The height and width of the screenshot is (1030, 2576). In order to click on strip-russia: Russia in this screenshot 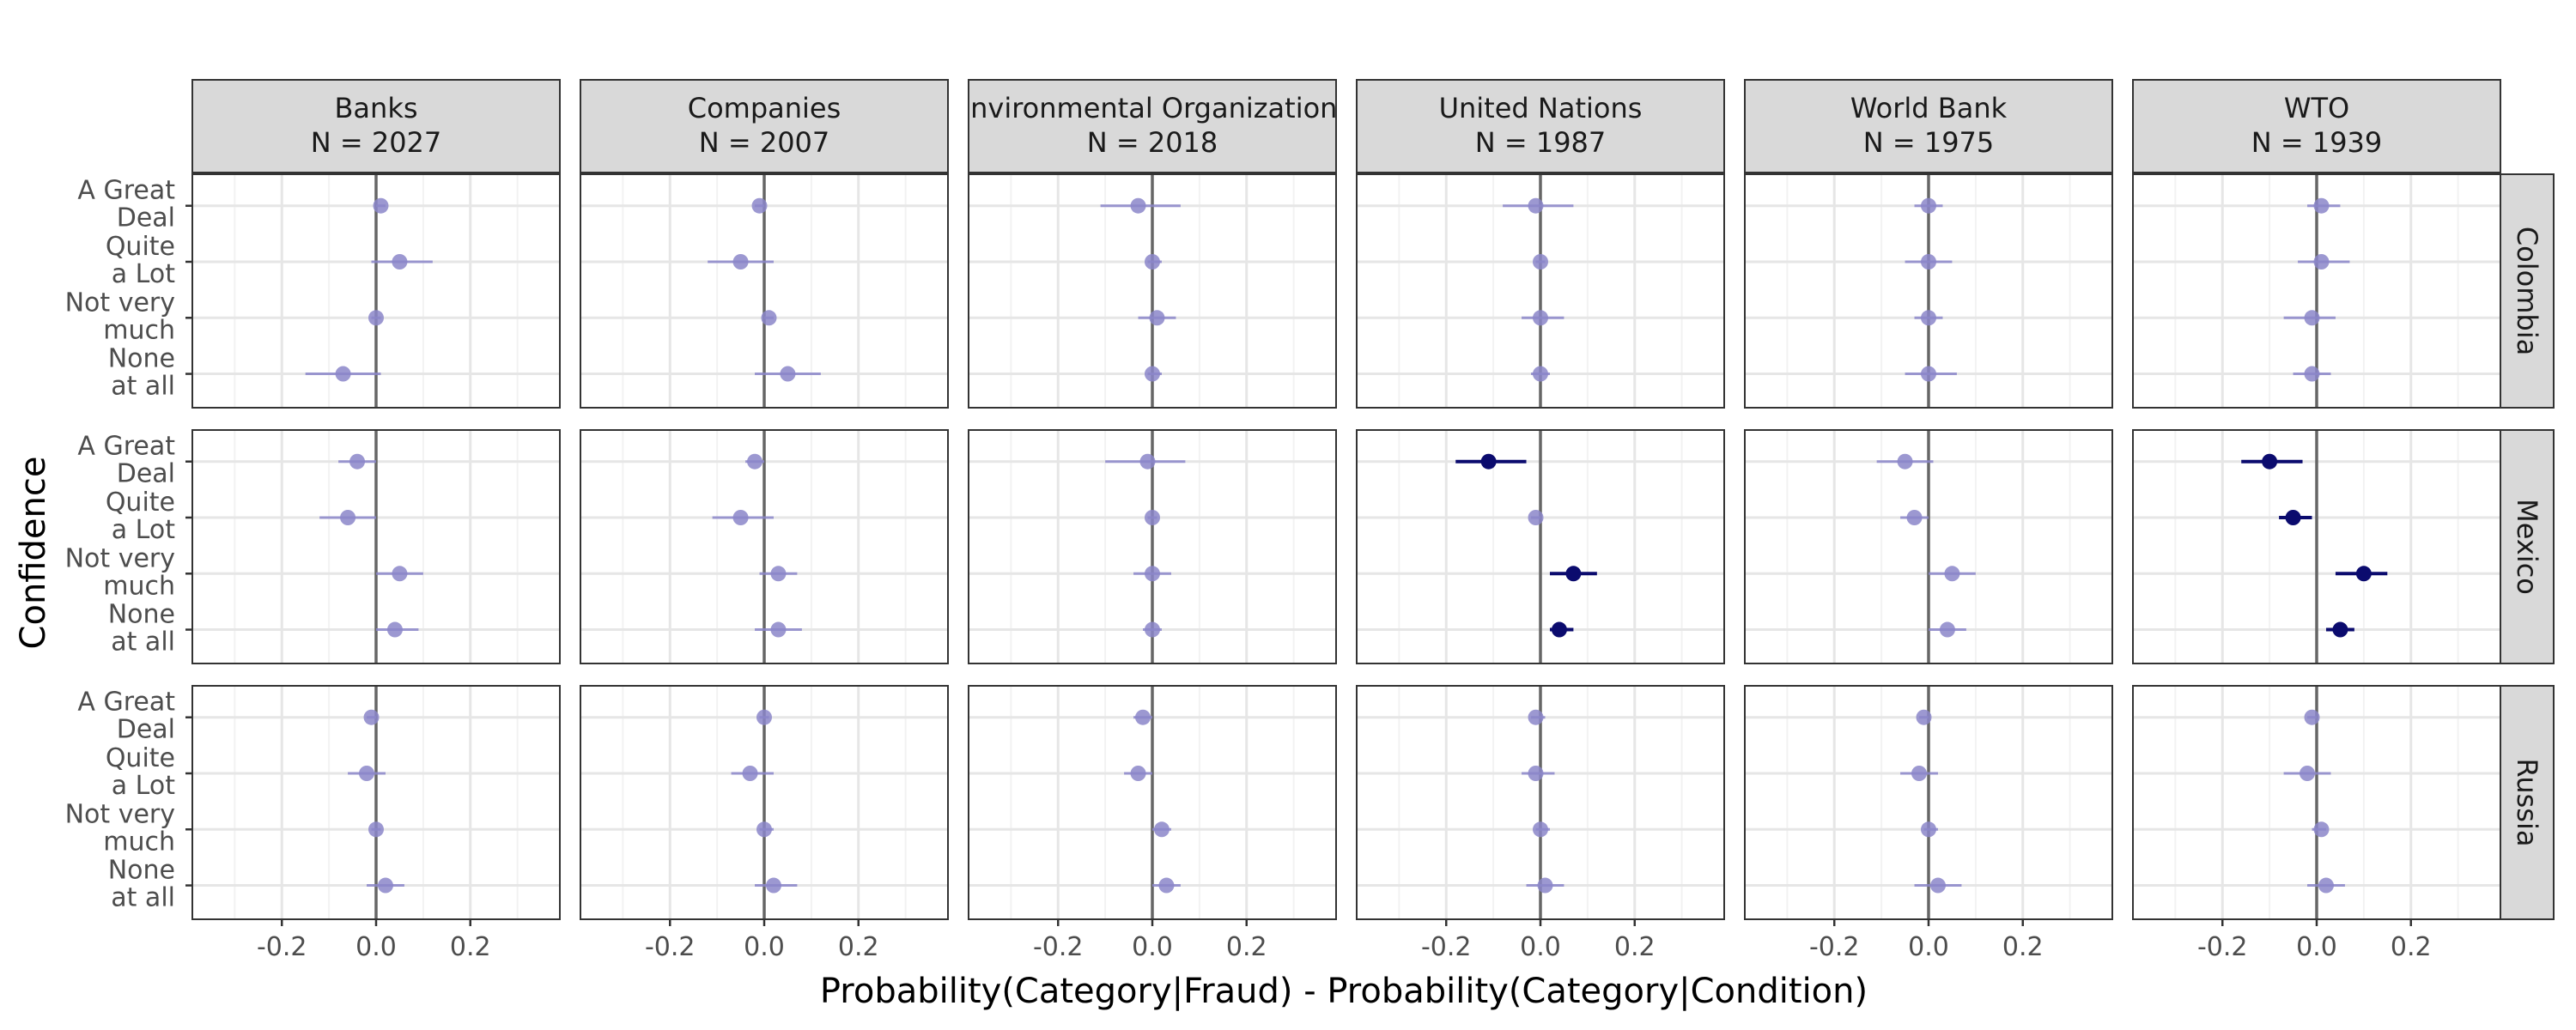, I will do `click(2528, 802)`.